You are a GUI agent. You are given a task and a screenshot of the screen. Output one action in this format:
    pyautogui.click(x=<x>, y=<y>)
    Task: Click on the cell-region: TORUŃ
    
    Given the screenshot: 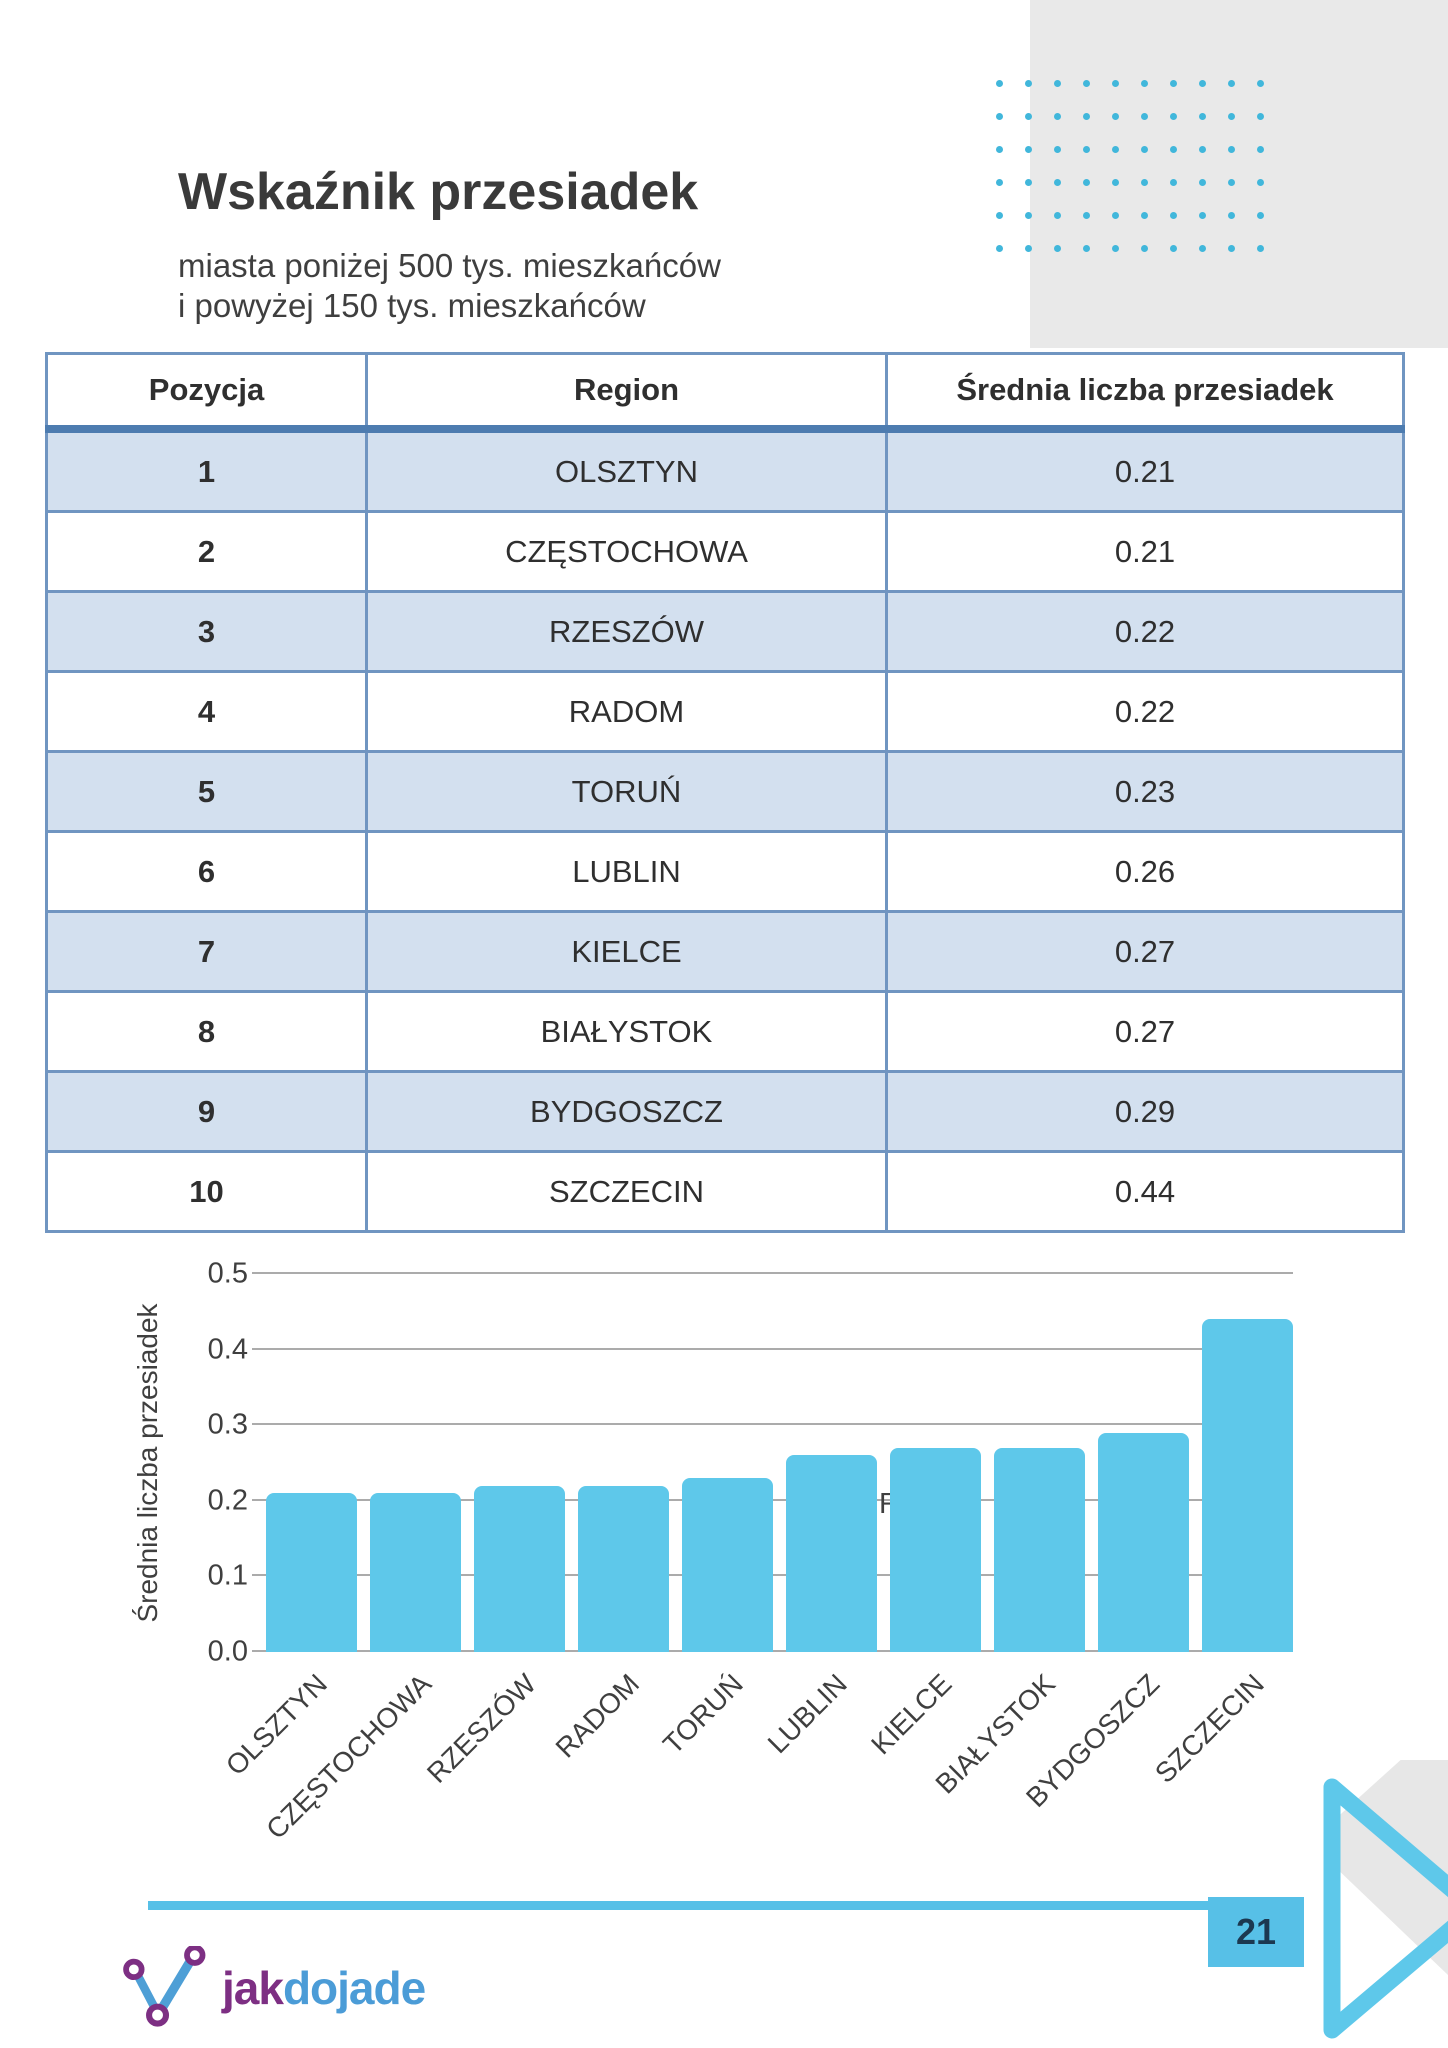 What is the action you would take?
    pyautogui.click(x=626, y=791)
    